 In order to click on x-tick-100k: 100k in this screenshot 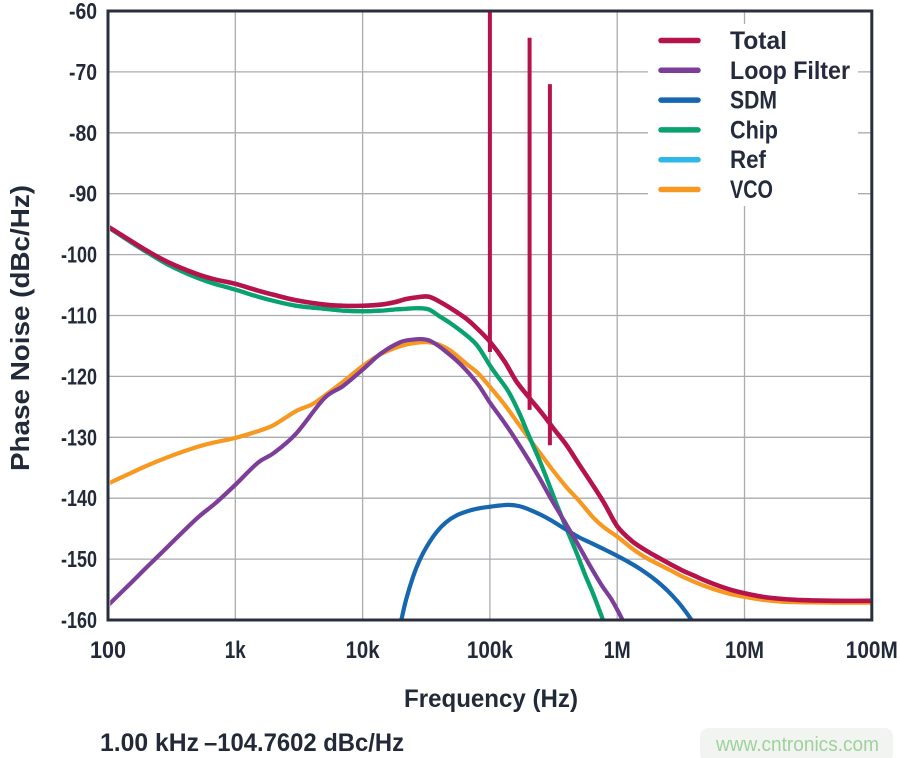, I will do `click(490, 650)`.